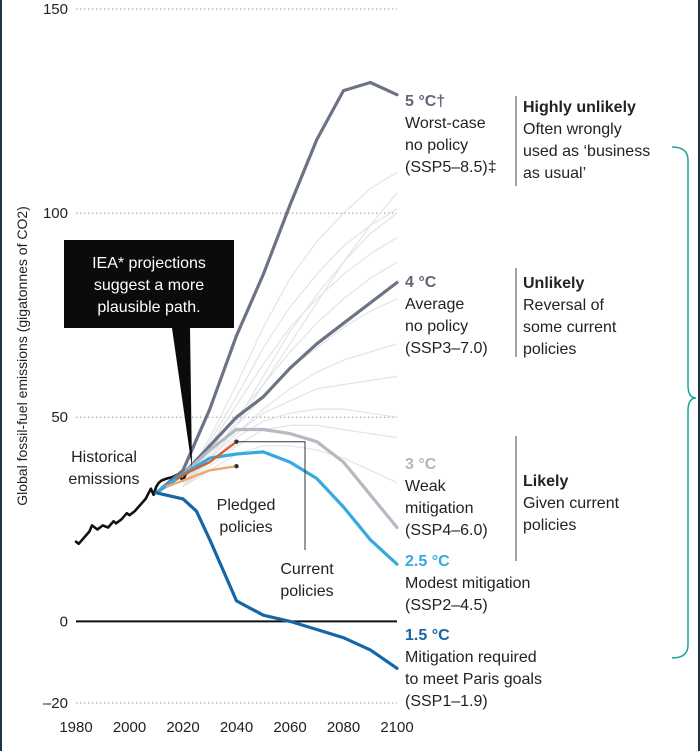 Image resolution: width=700 pixels, height=756 pixels. What do you see at coordinates (104, 457) in the screenshot?
I see `historical-label-line1: Historical` at bounding box center [104, 457].